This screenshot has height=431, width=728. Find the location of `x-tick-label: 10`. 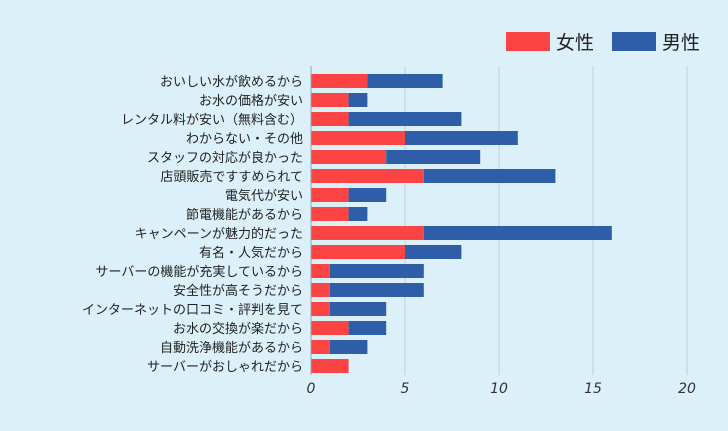

x-tick-label: 10 is located at coordinates (499, 389).